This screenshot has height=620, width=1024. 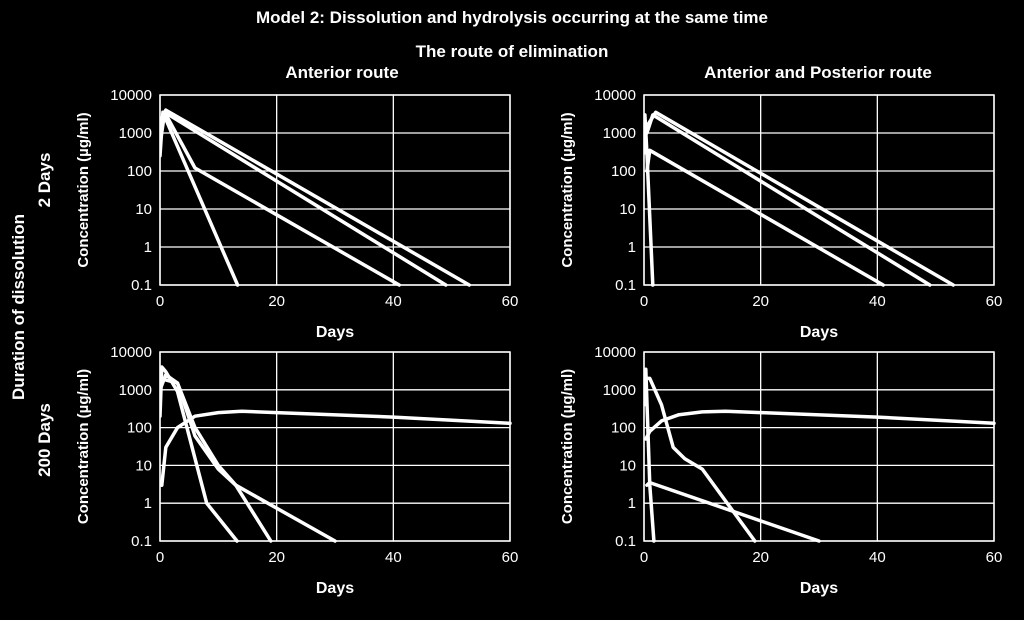 I want to click on column-title-anterior-posterior: Anterior and Posterior route, so click(x=818, y=72).